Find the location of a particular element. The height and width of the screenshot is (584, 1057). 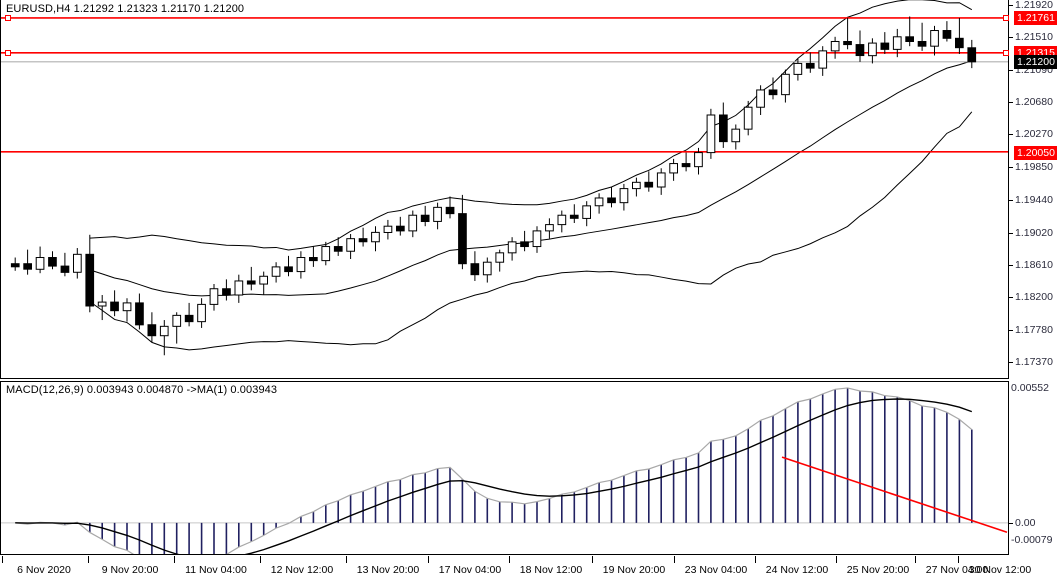

price-tick-label: 1.20680 is located at coordinates (1034, 102).